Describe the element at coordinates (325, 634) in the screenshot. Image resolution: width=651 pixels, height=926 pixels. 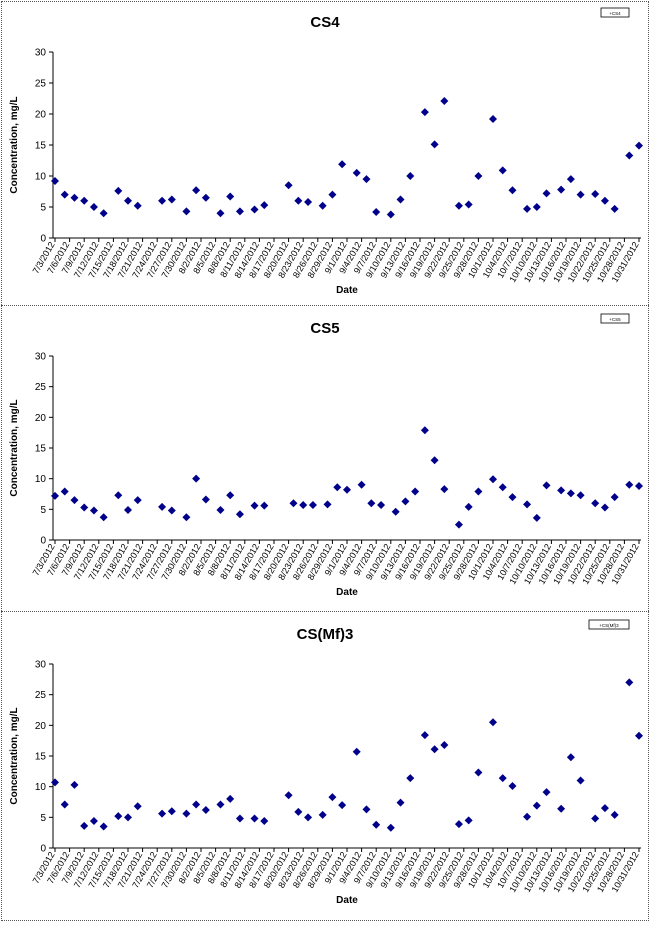
I see `chart-title: CS(Mf)3` at that location.